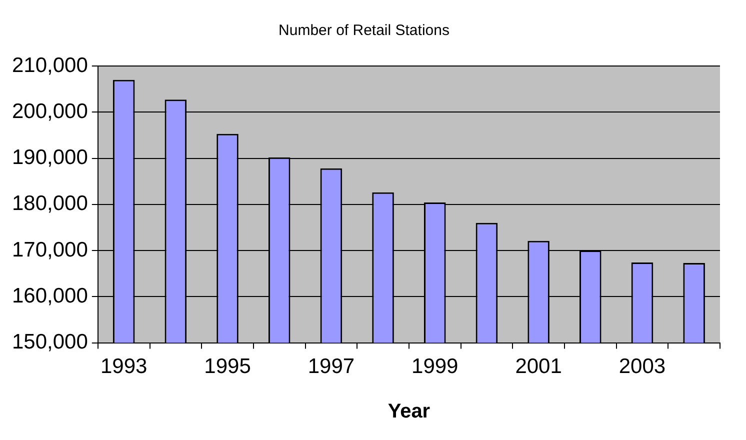  I want to click on y-tick-label: 200,000, so click(50, 111).